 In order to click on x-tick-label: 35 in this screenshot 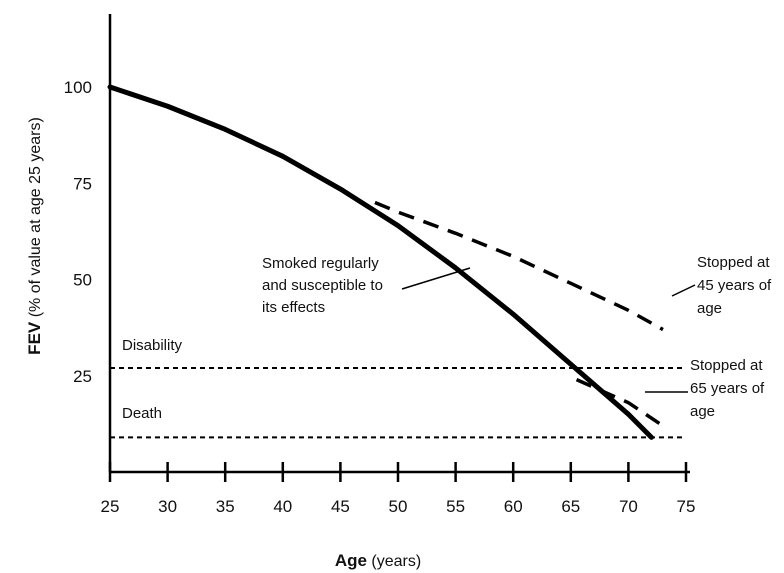, I will do `click(225, 506)`.